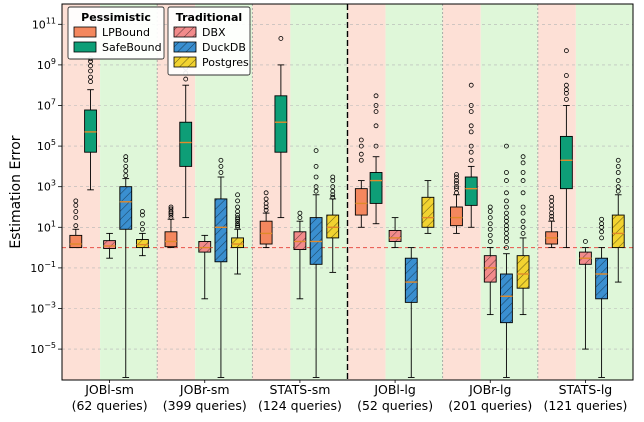 Image resolution: width=644 pixels, height=422 pixels. What do you see at coordinates (43, 267) in the screenshot?
I see `y-tick-label: 10⁻¹` at bounding box center [43, 267].